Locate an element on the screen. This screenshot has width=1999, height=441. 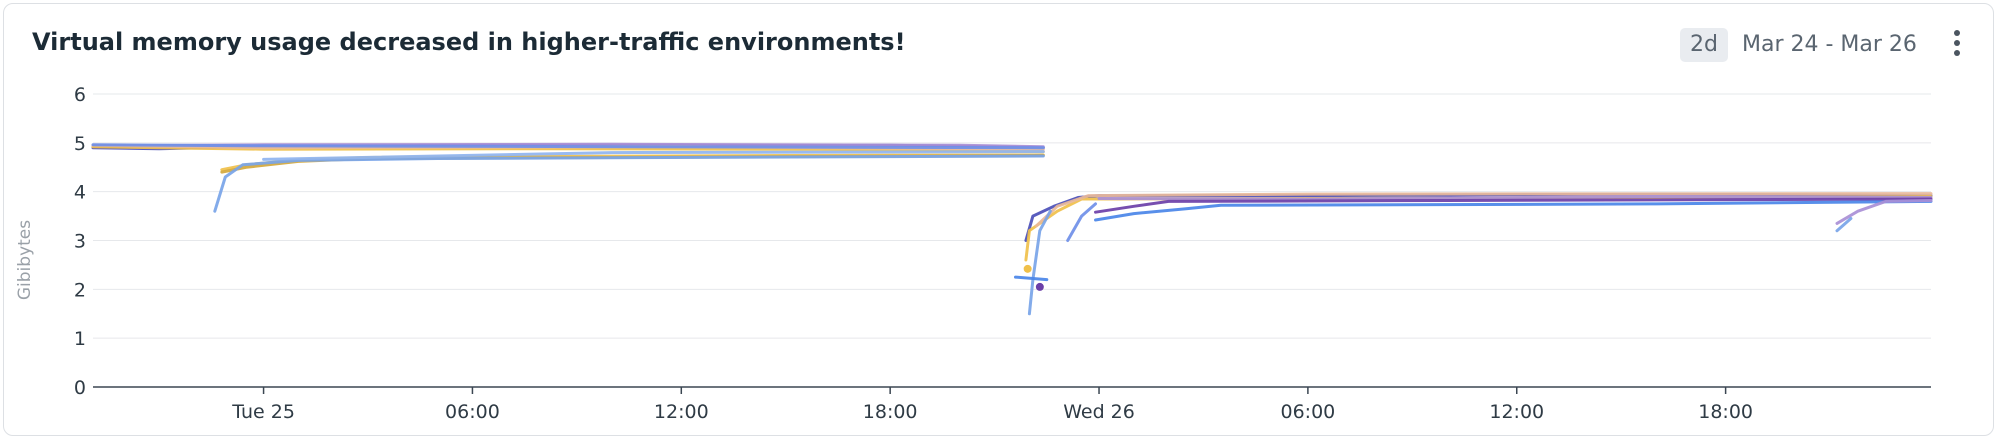
y-axis-label: Gibibytes is located at coordinates (25, 260).